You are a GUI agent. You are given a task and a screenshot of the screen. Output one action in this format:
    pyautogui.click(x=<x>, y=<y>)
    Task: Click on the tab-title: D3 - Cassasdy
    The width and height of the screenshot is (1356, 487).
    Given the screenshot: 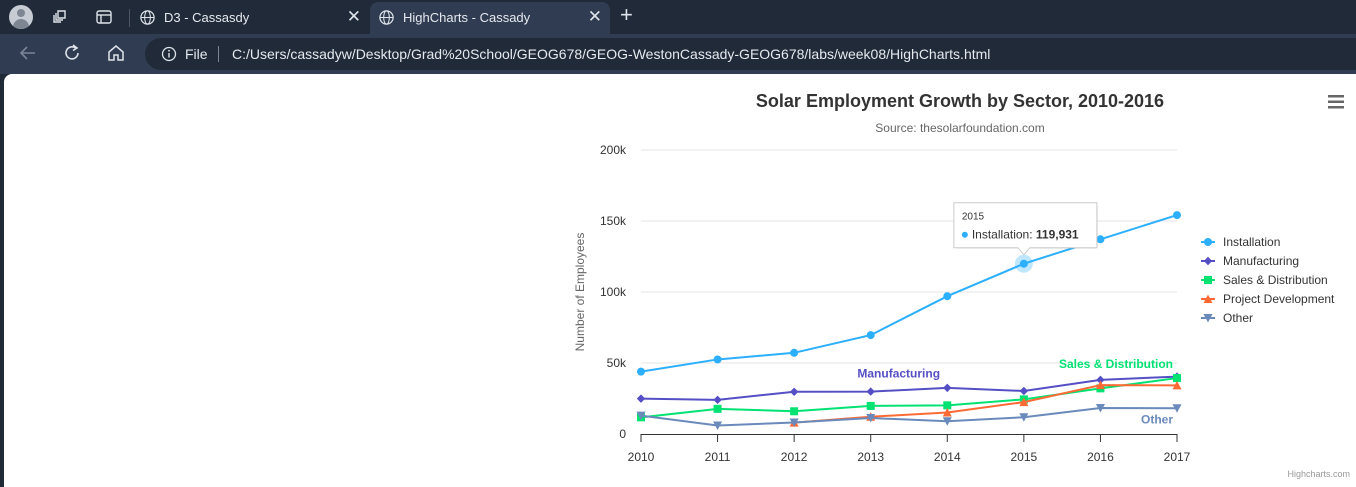 What is the action you would take?
    pyautogui.click(x=207, y=17)
    